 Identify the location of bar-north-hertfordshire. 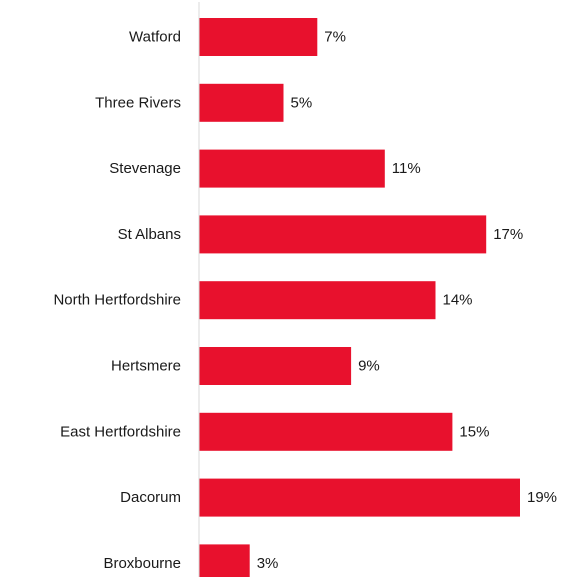
(317, 300).